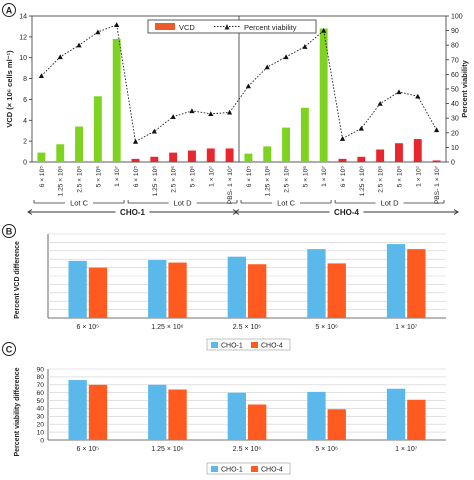  I want to click on left-axis-tick-label: 10, so click(23, 58).